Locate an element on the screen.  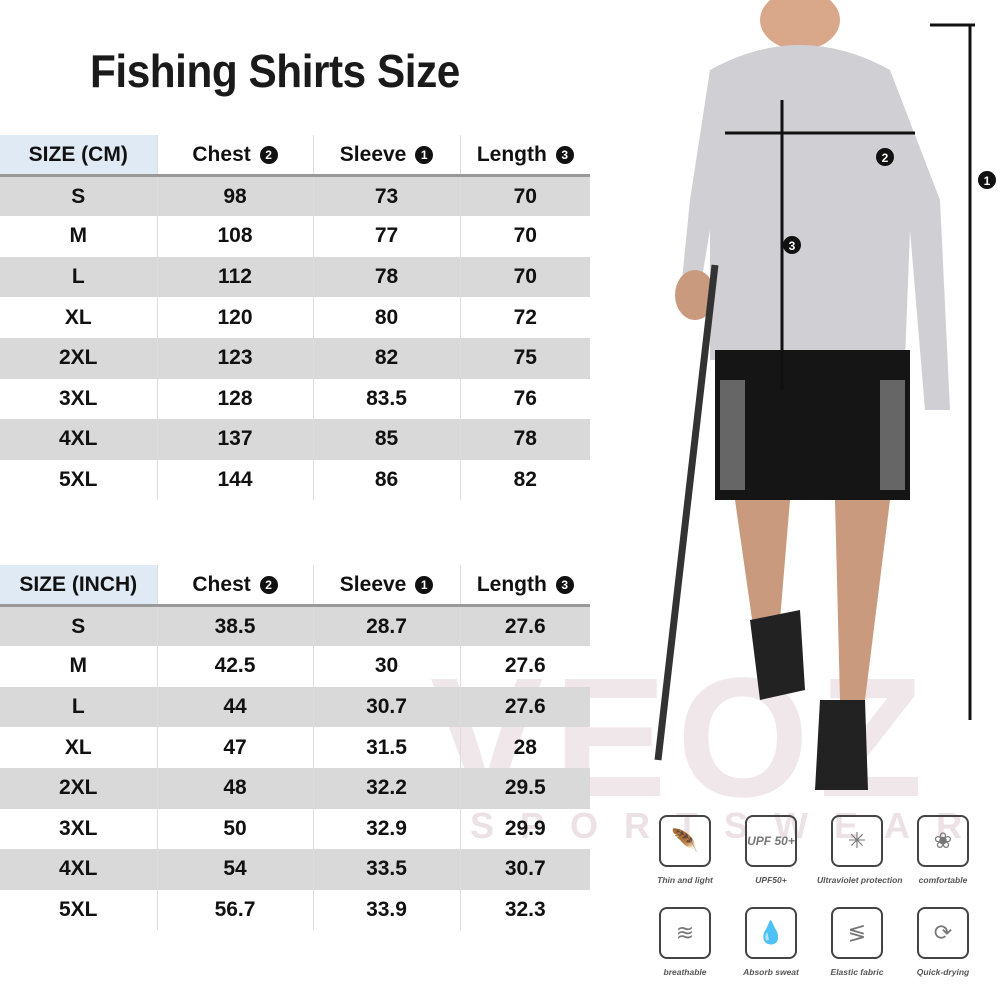
header-row: SIZE (INCH) Chest 2 Sleeve 1 Length 3 is located at coordinates (295, 586).